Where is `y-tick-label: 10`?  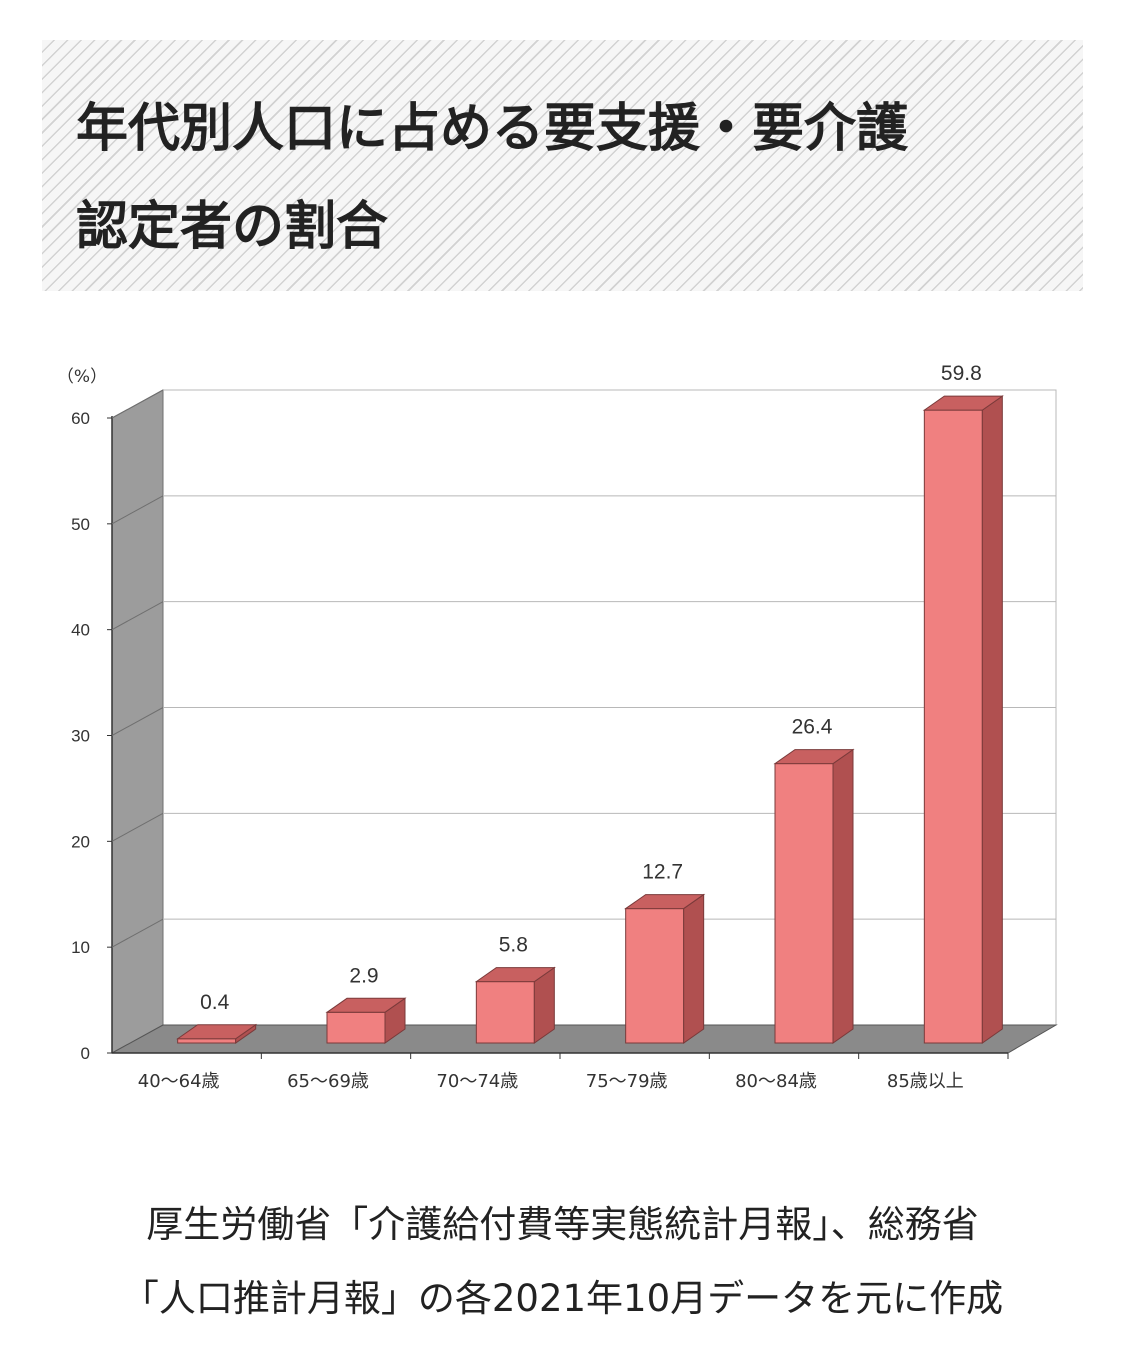
y-tick-label: 10 is located at coordinates (80, 947).